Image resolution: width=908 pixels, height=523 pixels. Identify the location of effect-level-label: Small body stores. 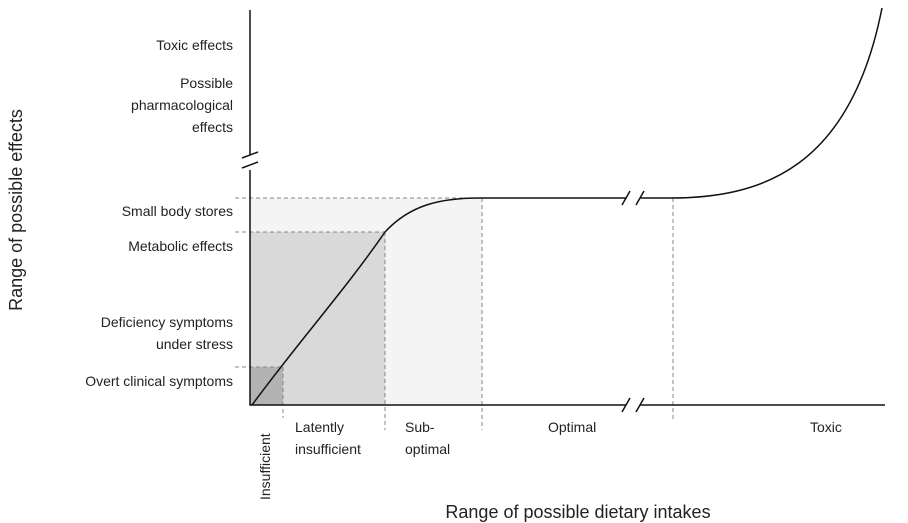
(177, 211).